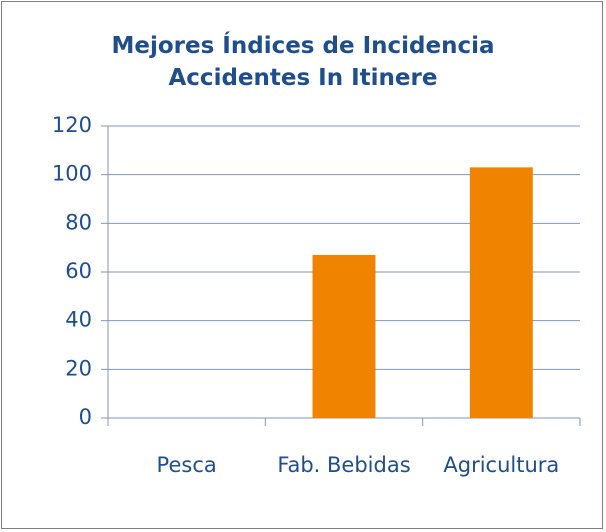  I want to click on x-tick-label: Pesca, so click(186, 465).